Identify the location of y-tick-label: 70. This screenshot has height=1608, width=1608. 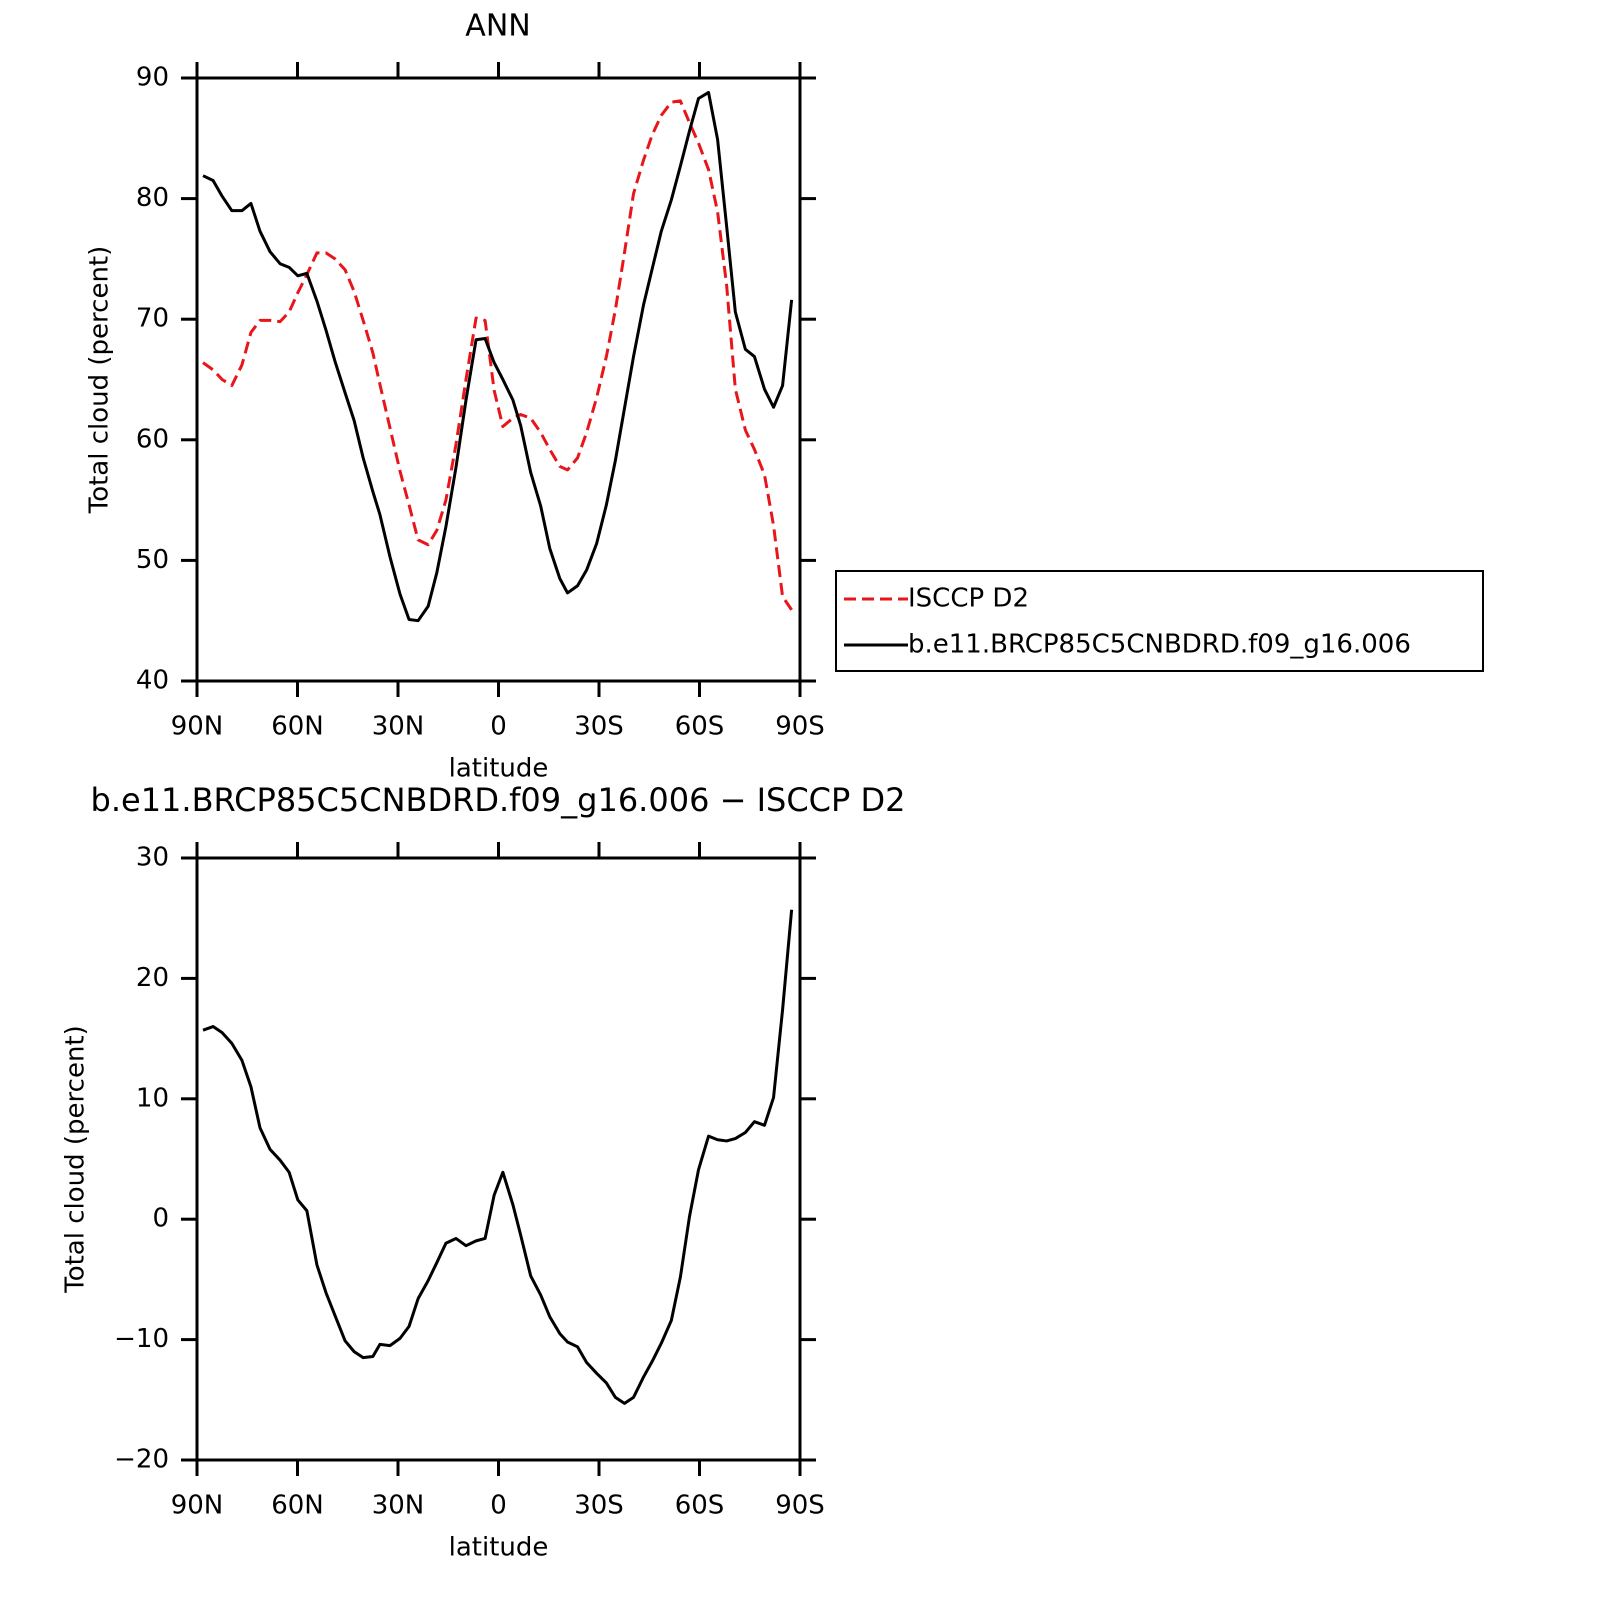
(152, 319).